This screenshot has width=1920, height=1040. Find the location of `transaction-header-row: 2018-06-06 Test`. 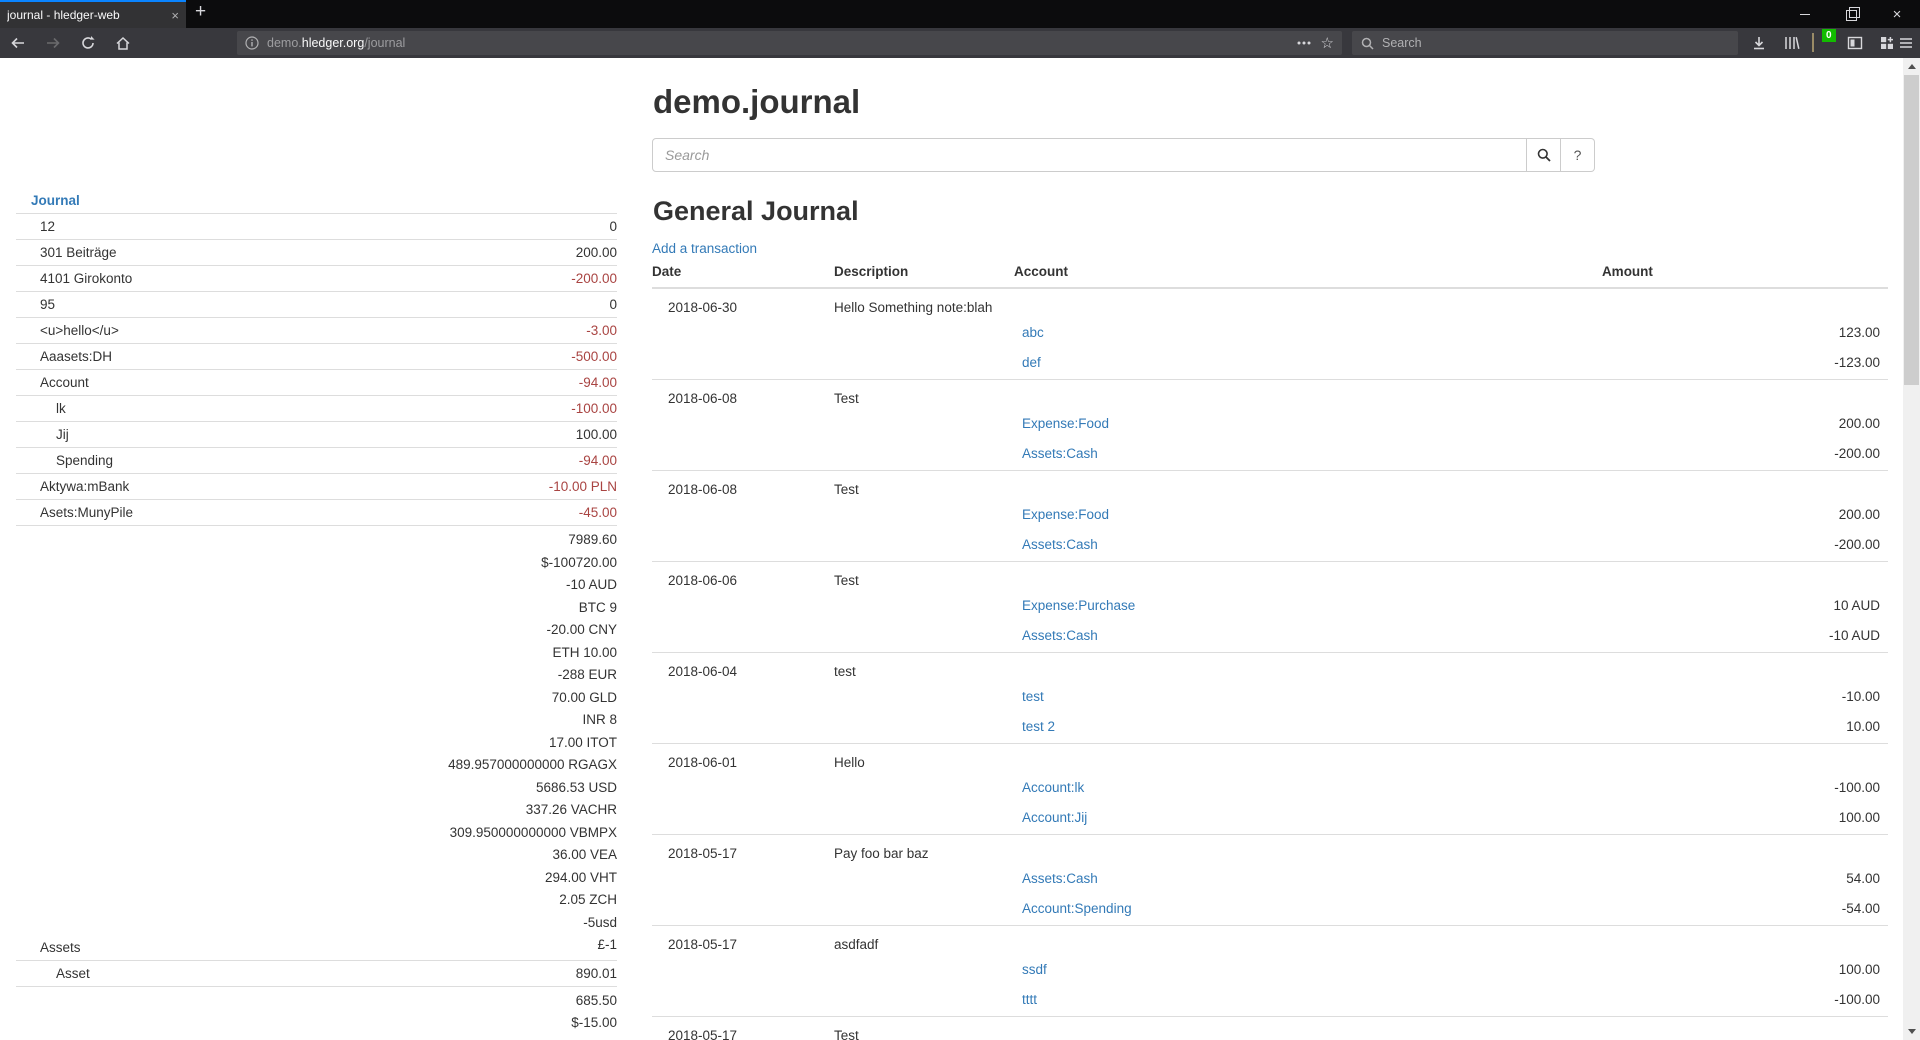

transaction-header-row: 2018-06-06 Test is located at coordinates (1270, 577).